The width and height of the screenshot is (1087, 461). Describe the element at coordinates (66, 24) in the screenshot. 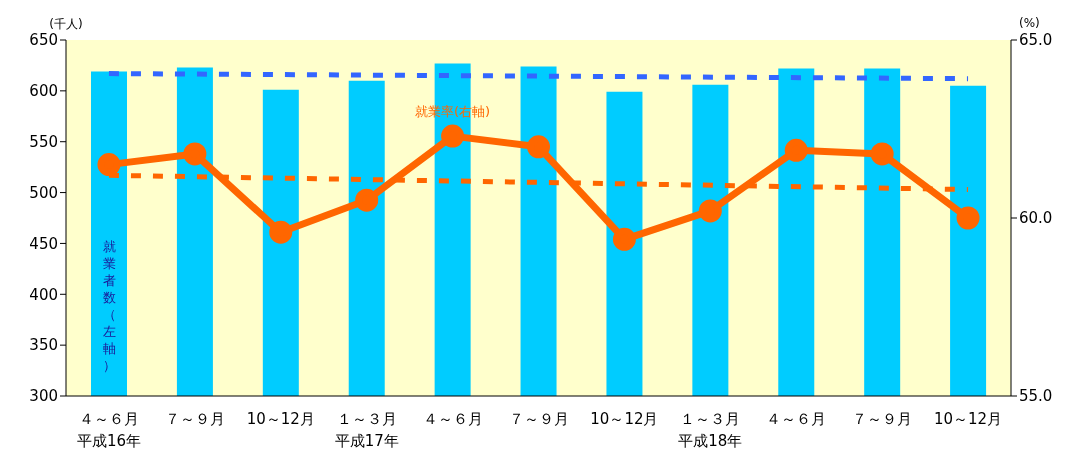

I see `y-axis-title: (千人)` at that location.